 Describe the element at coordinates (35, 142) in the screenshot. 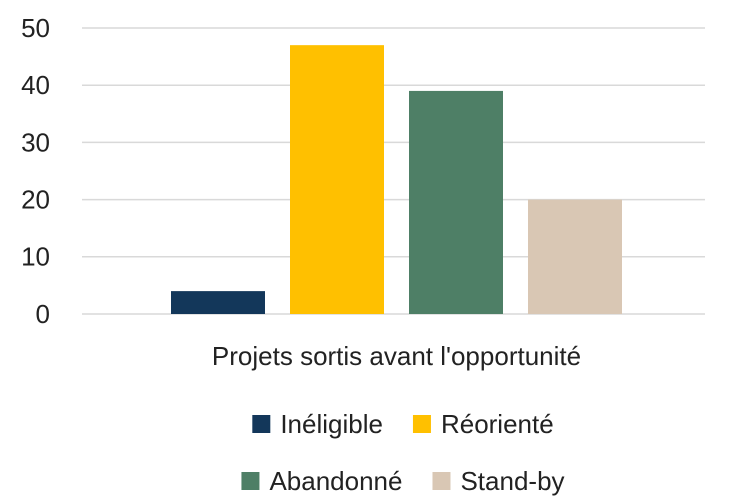

I see `y-tick-label: 30` at that location.